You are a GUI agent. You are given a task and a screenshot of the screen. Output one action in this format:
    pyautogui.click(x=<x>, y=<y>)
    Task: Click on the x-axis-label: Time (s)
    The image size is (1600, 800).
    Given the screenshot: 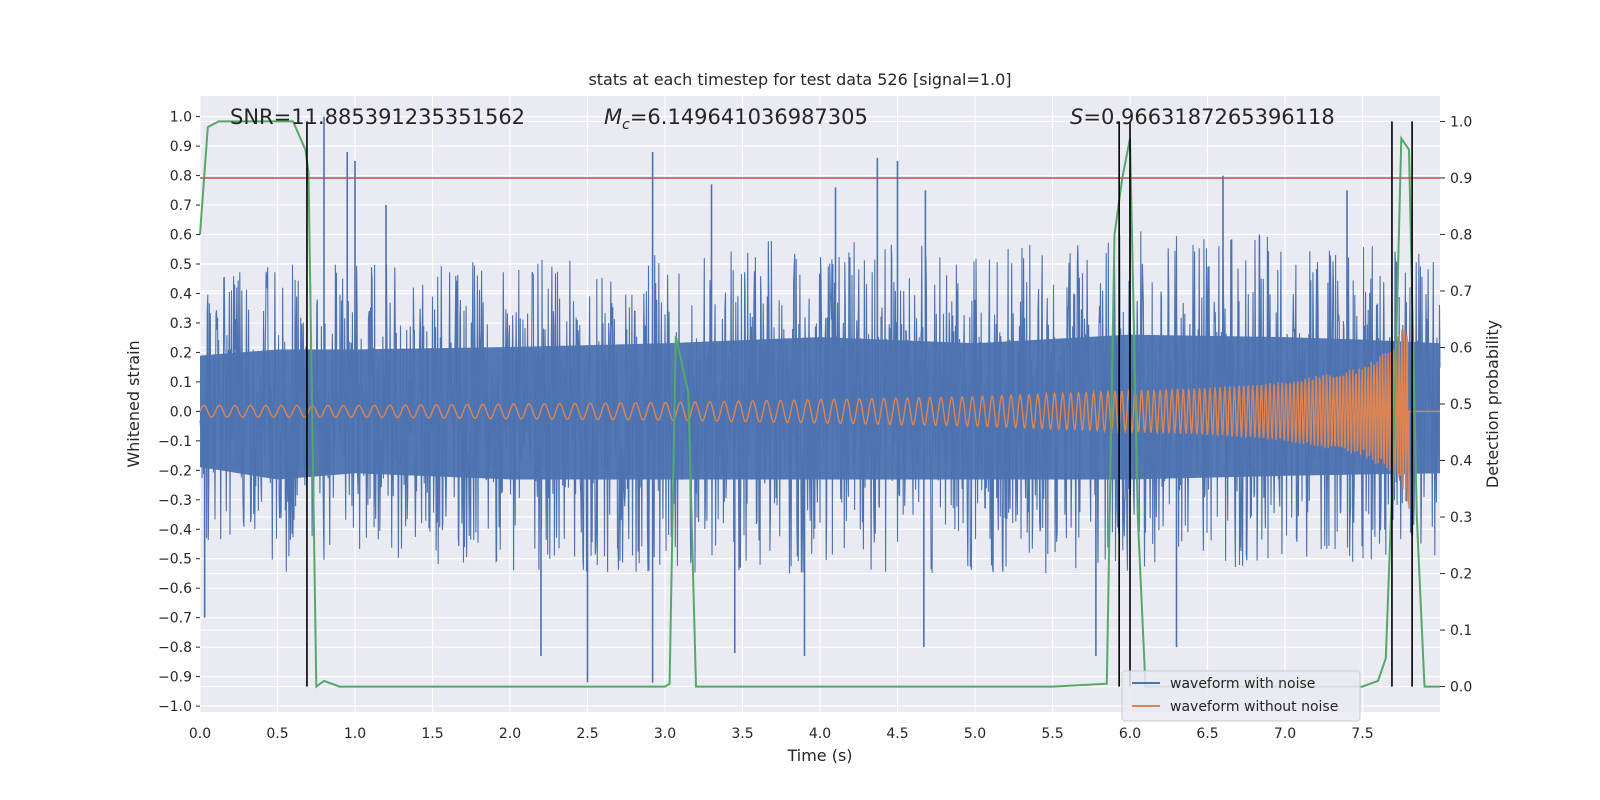 What is the action you would take?
    pyautogui.click(x=819, y=755)
    